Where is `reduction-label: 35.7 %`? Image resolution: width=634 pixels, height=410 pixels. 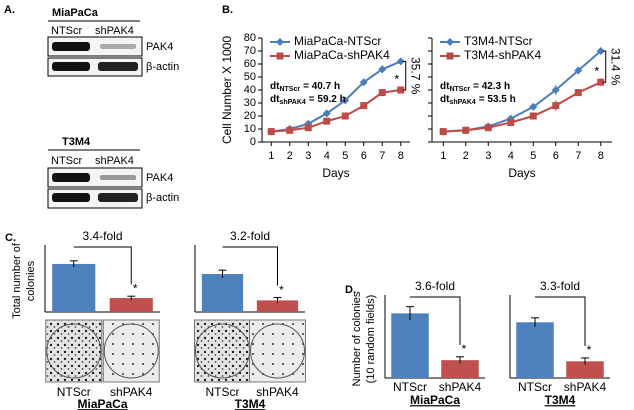 reduction-label: 35.7 % is located at coordinates (416, 76).